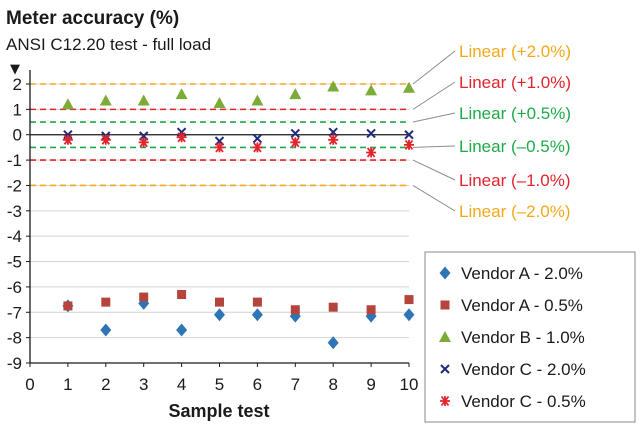 The width and height of the screenshot is (640, 438). What do you see at coordinates (515, 146) in the screenshot?
I see `reference-line-label: Linear (–0.5%)` at bounding box center [515, 146].